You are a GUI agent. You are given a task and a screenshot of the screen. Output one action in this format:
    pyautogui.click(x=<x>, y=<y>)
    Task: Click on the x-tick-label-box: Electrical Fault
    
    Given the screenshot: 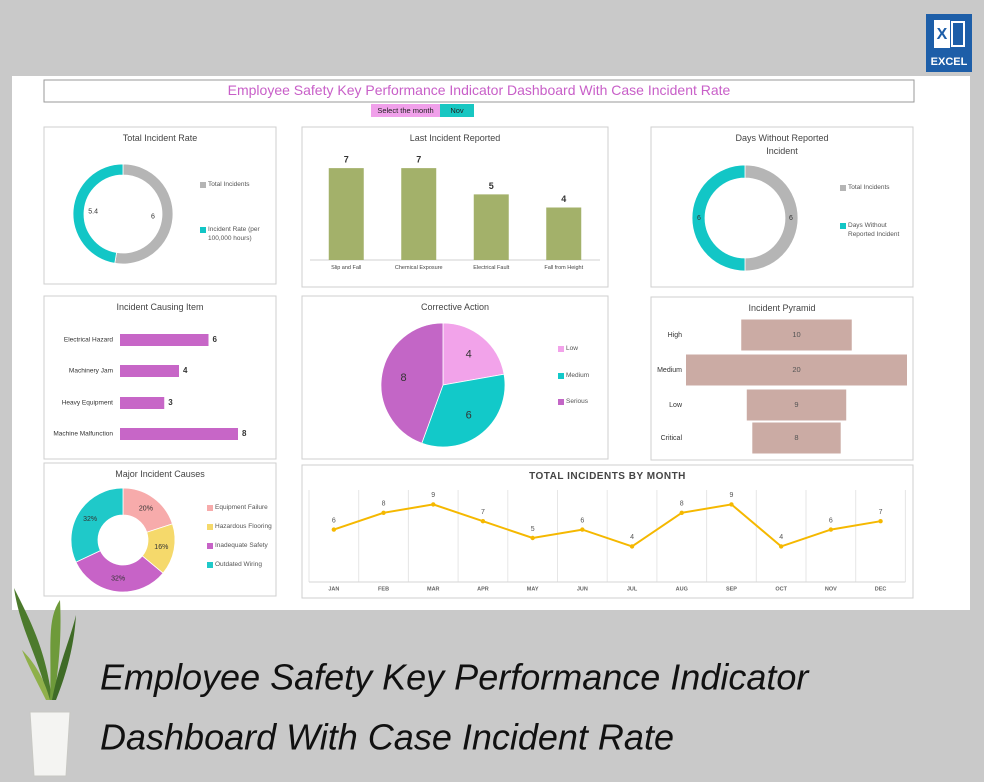 What is the action you would take?
    pyautogui.click(x=491, y=268)
    